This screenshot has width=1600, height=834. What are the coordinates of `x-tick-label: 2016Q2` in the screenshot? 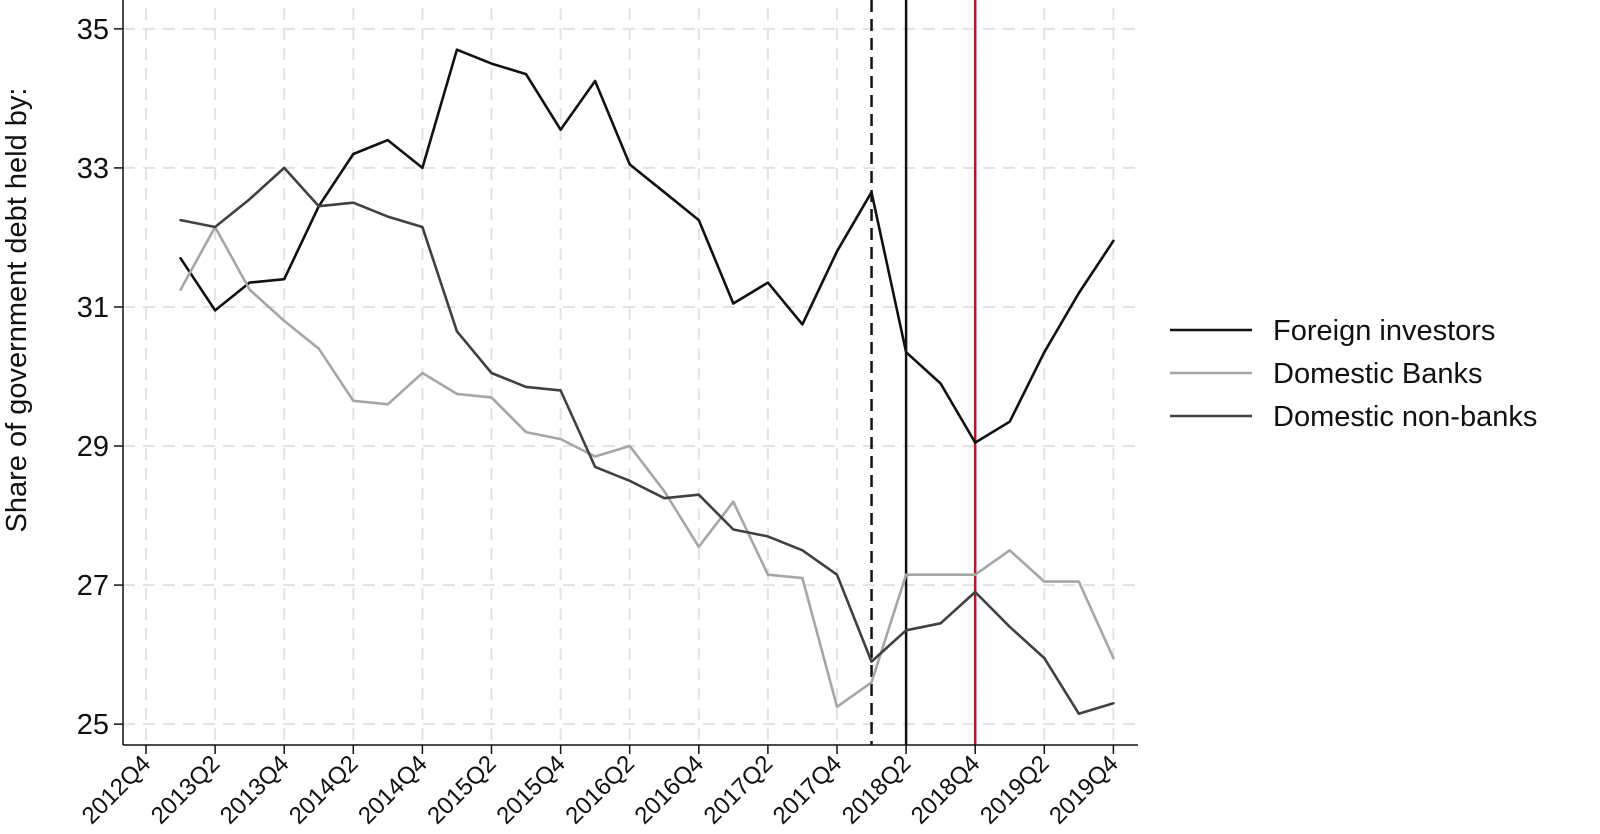 It's located at (599, 789).